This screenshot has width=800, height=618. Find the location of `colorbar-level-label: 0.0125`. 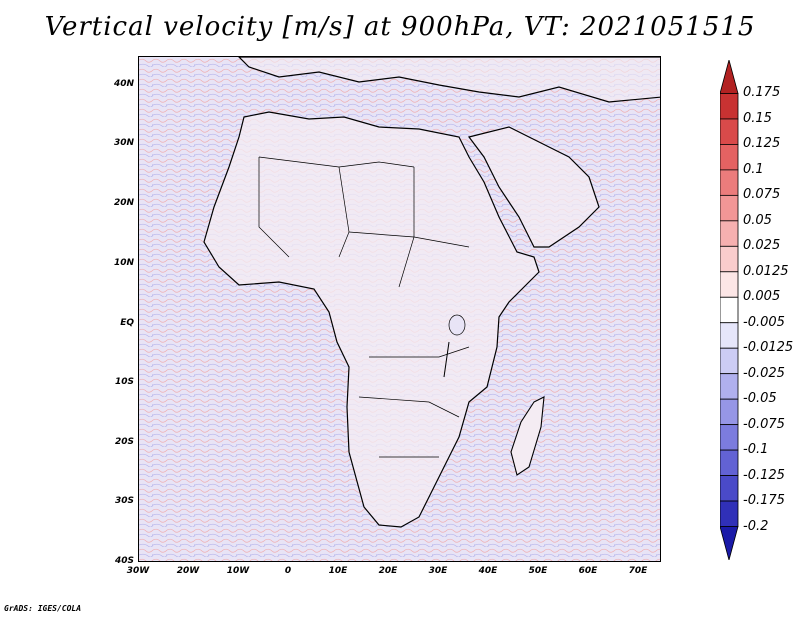

colorbar-level-label: 0.0125 is located at coordinates (766, 271).